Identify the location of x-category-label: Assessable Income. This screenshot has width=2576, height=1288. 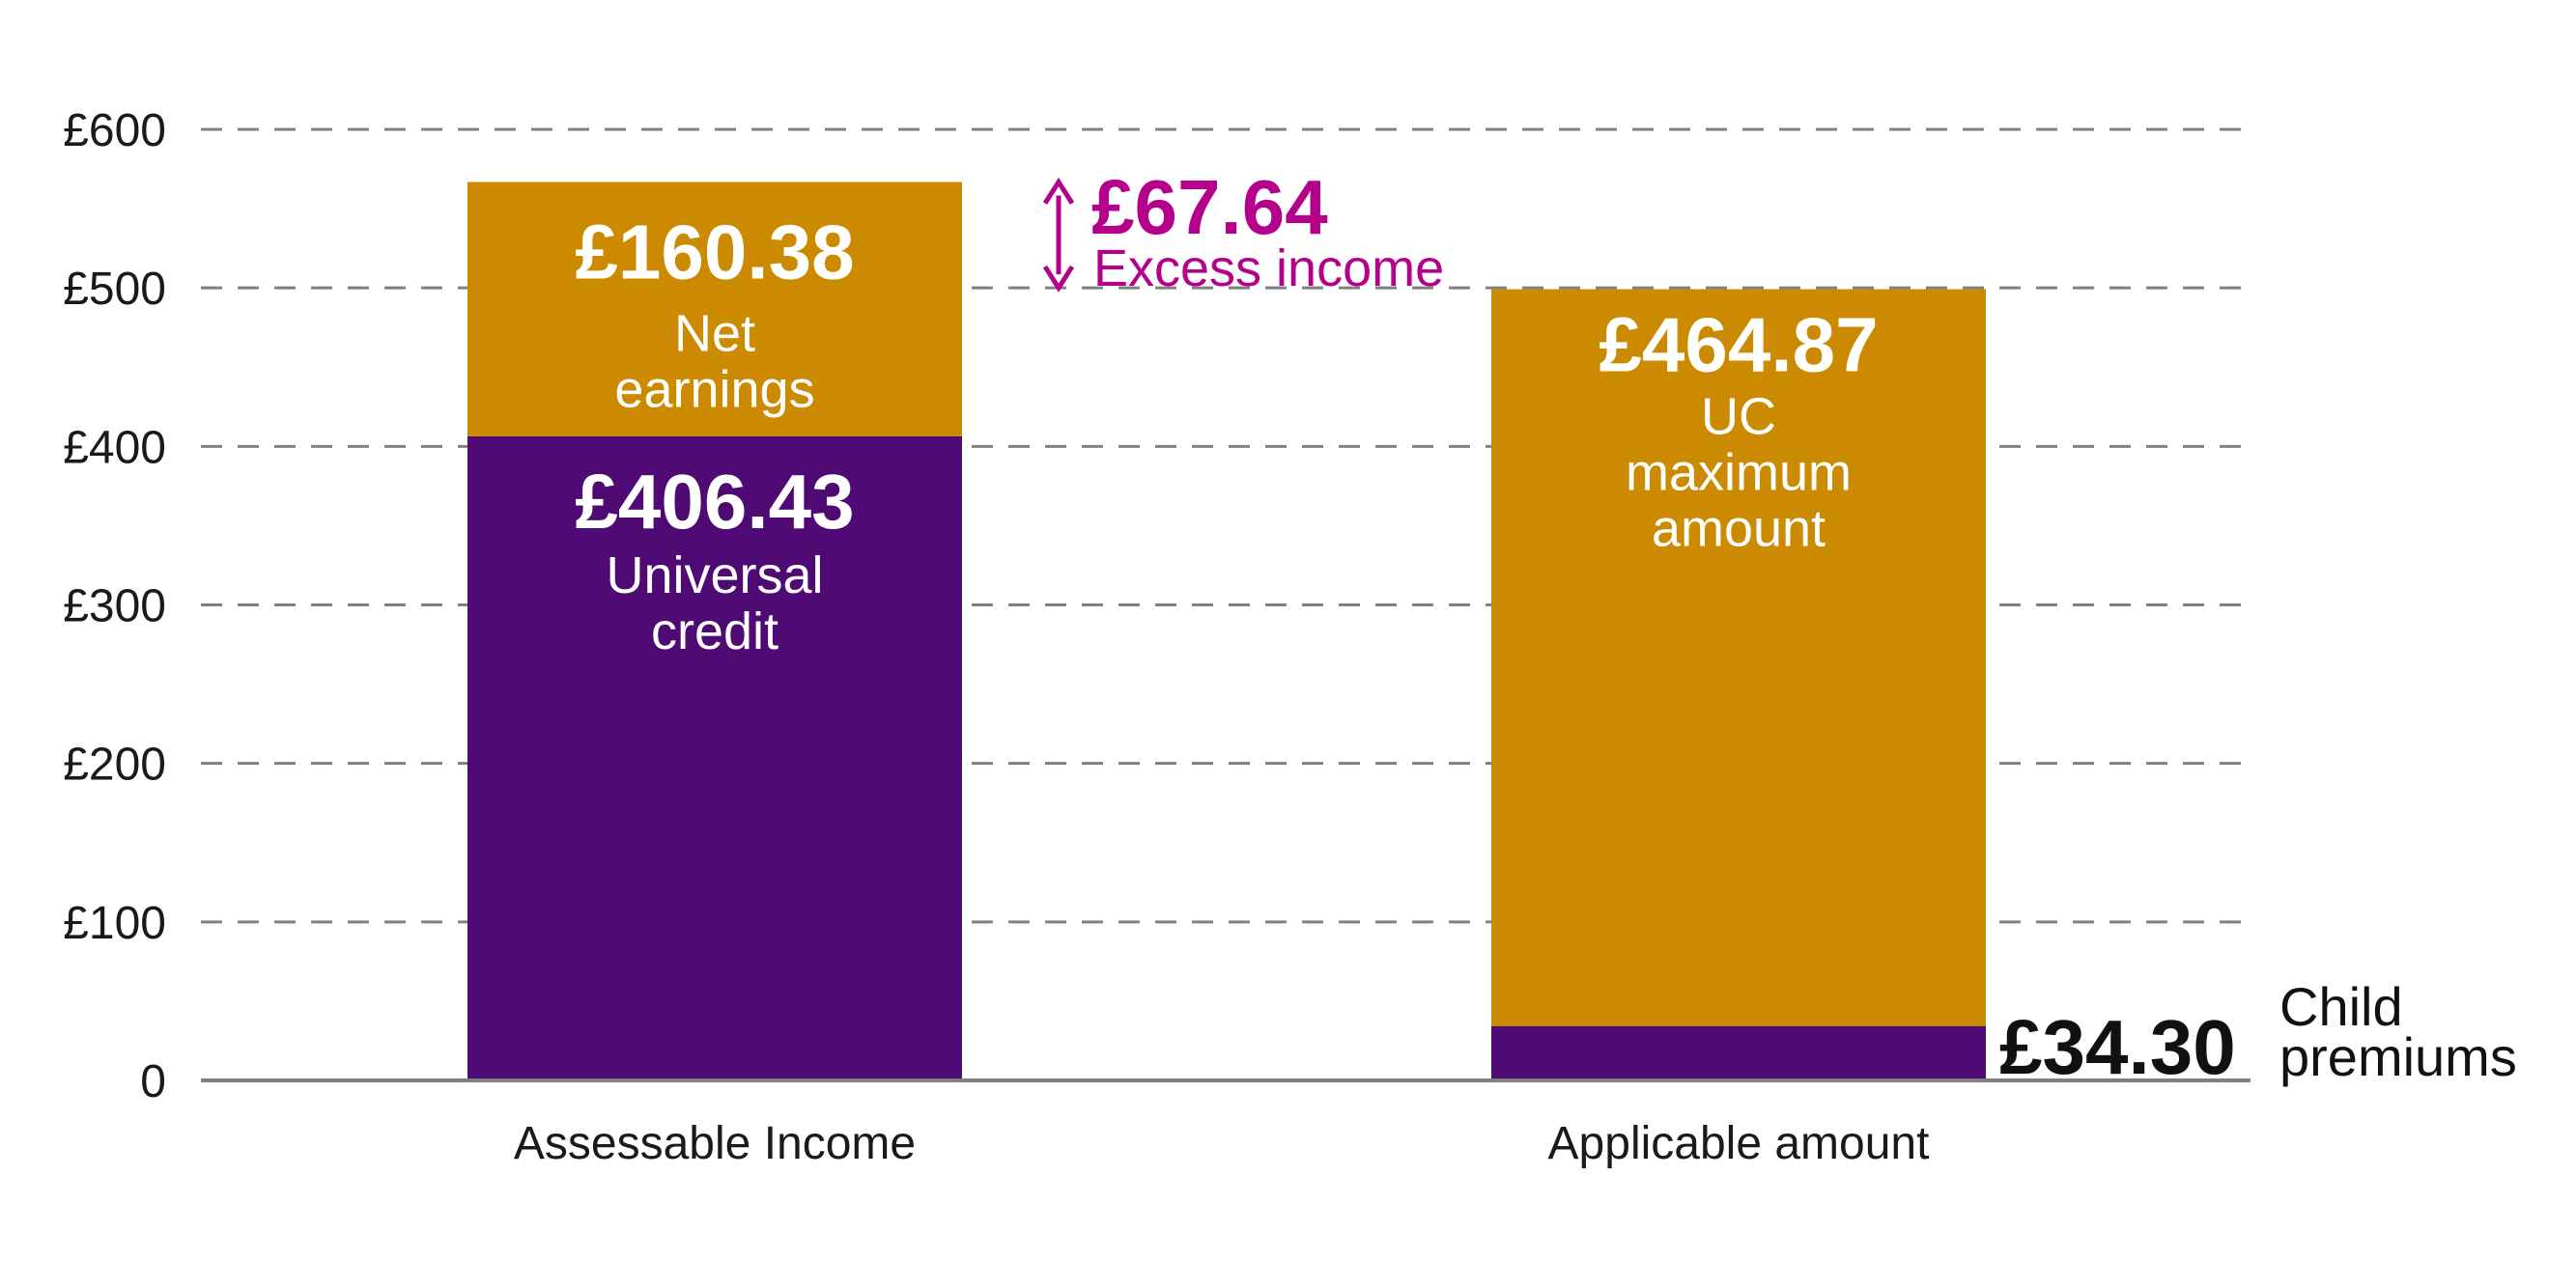
(715, 1143).